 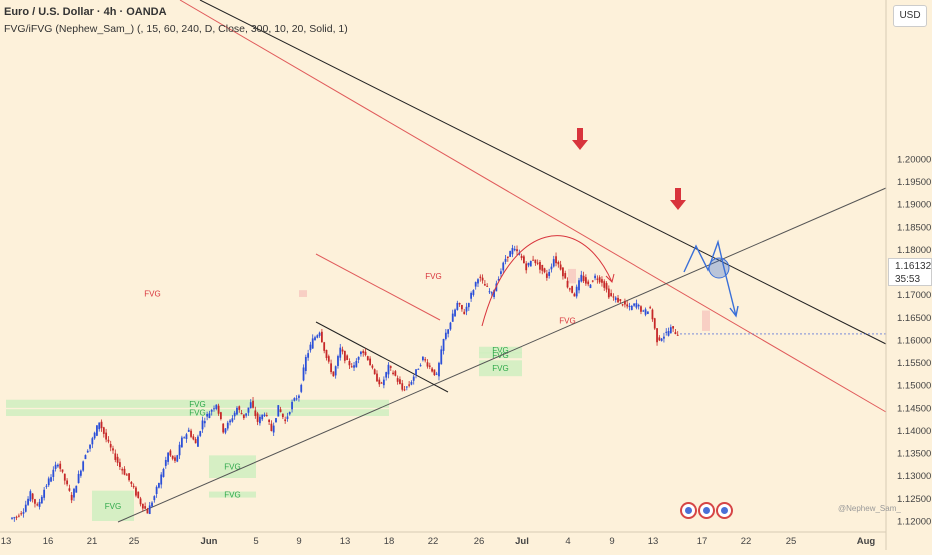 What do you see at coordinates (85, 12) in the screenshot?
I see `symbol-title: Euro / U.S. Dollar · 4h · OANDA` at bounding box center [85, 12].